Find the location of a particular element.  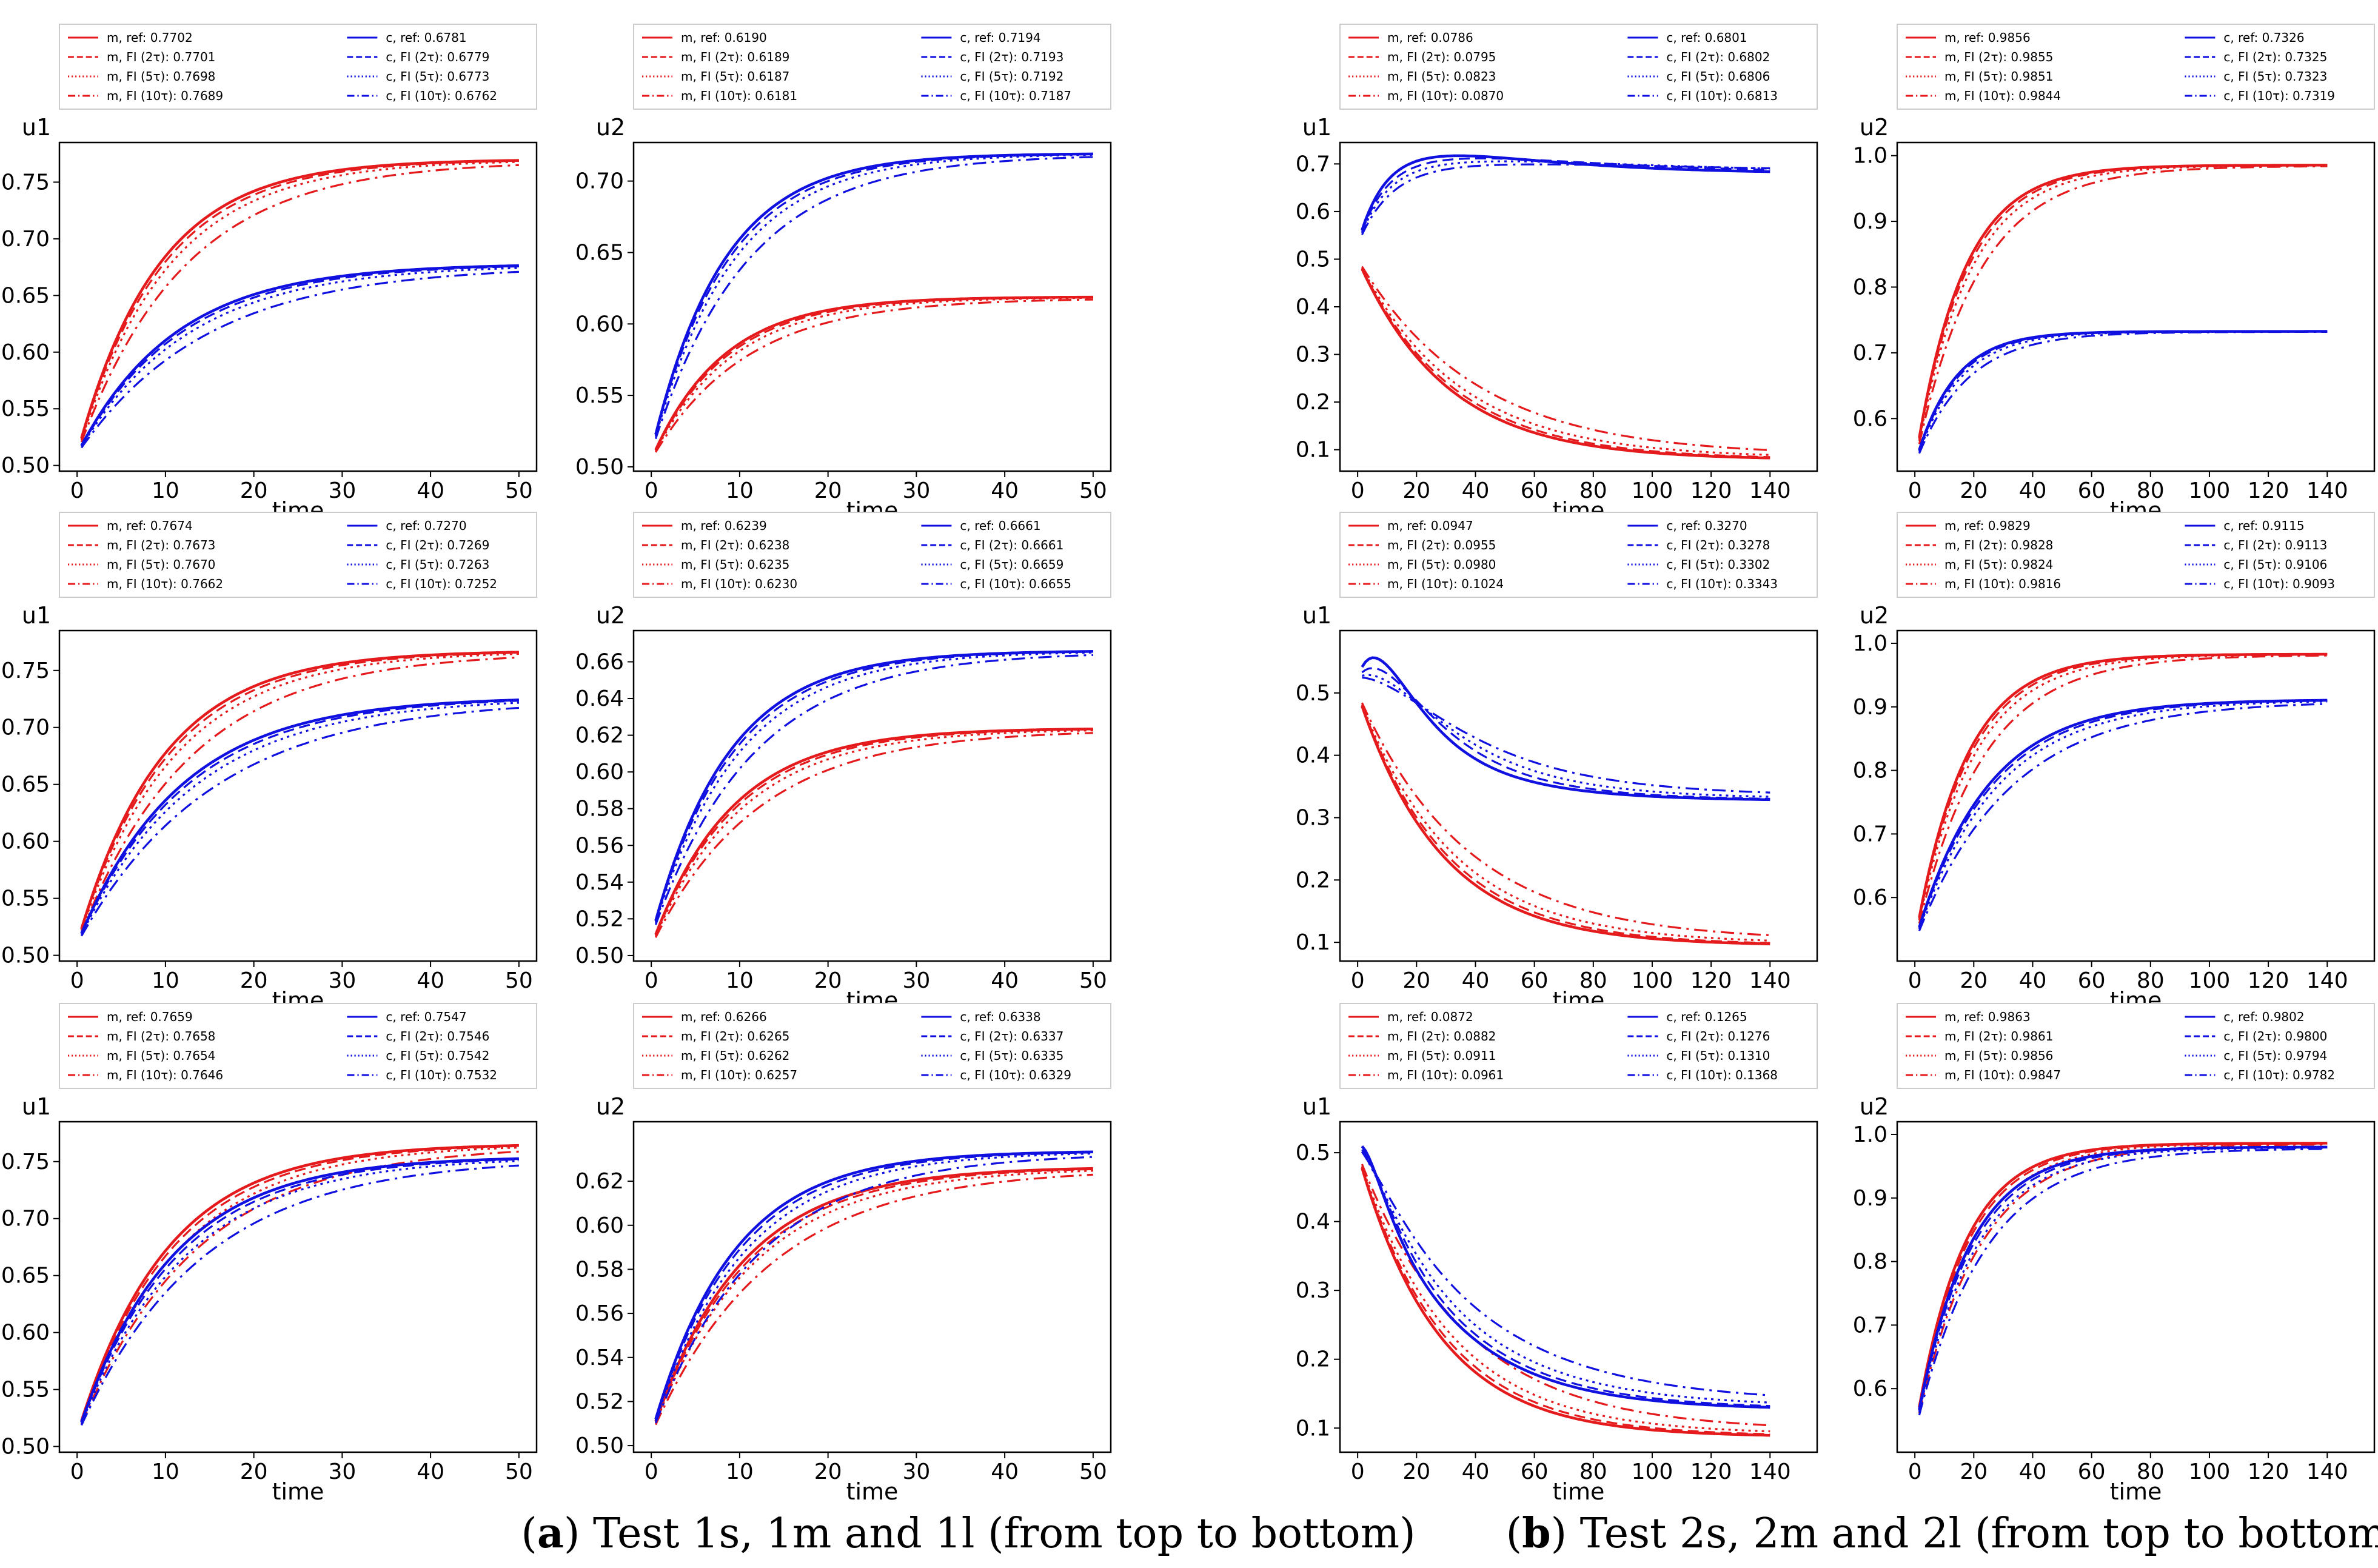

legend-label-c-fi2: c, FI (2τ): 0.6802 is located at coordinates (1718, 57).